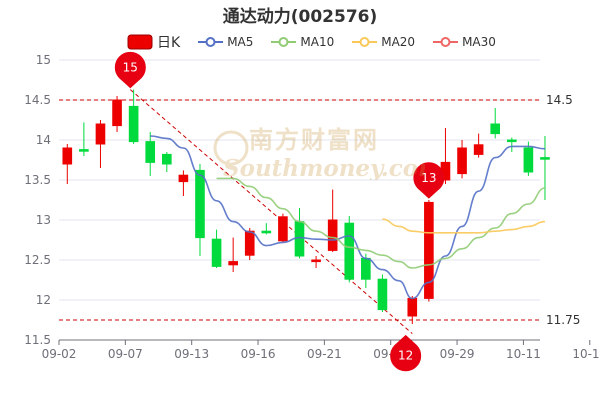 Image resolution: width=600 pixels, height=400 pixels. What do you see at coordinates (240, 42) in the screenshot?
I see `legend-label-ma5: MA5` at bounding box center [240, 42].